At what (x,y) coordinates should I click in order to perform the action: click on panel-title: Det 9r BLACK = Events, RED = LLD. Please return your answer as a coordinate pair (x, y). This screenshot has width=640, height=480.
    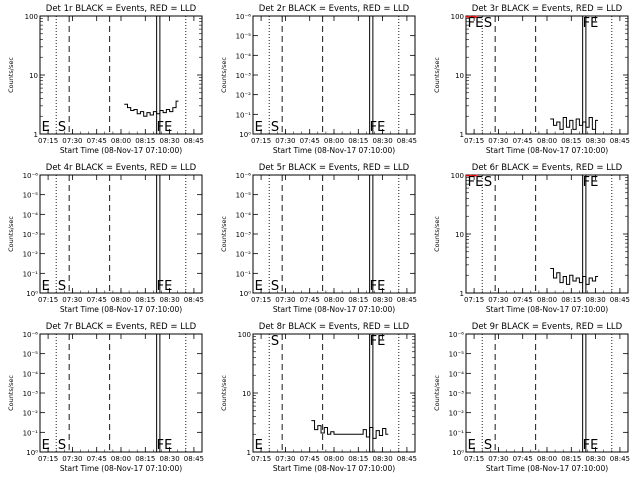
    Looking at the image, I should click on (547, 327).